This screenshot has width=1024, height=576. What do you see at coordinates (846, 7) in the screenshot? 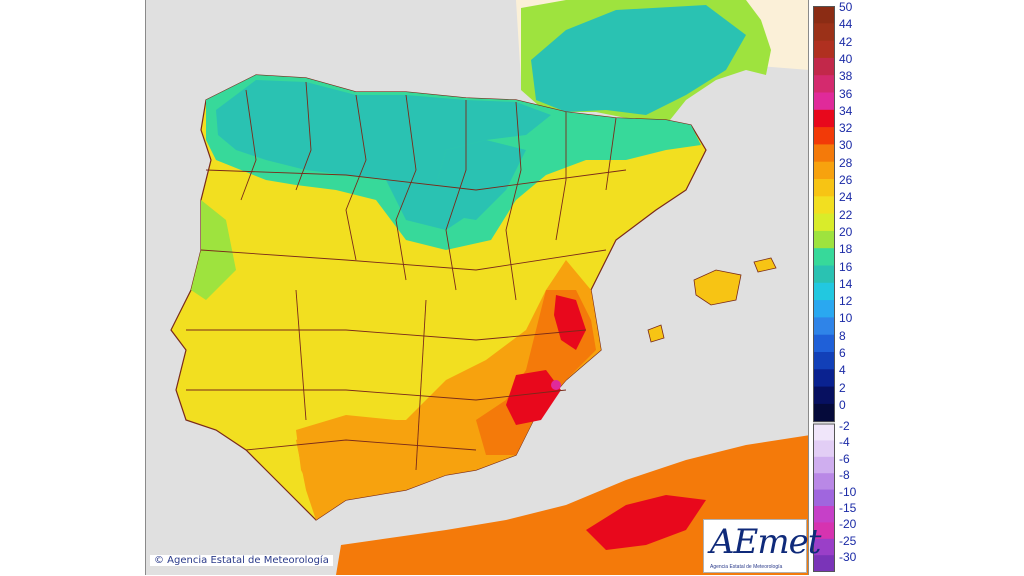
I see `legend-tick-label: 50` at bounding box center [846, 7].